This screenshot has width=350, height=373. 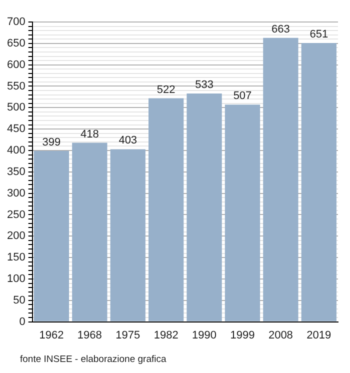 I want to click on y-tick-label: 400, so click(x=16, y=150).